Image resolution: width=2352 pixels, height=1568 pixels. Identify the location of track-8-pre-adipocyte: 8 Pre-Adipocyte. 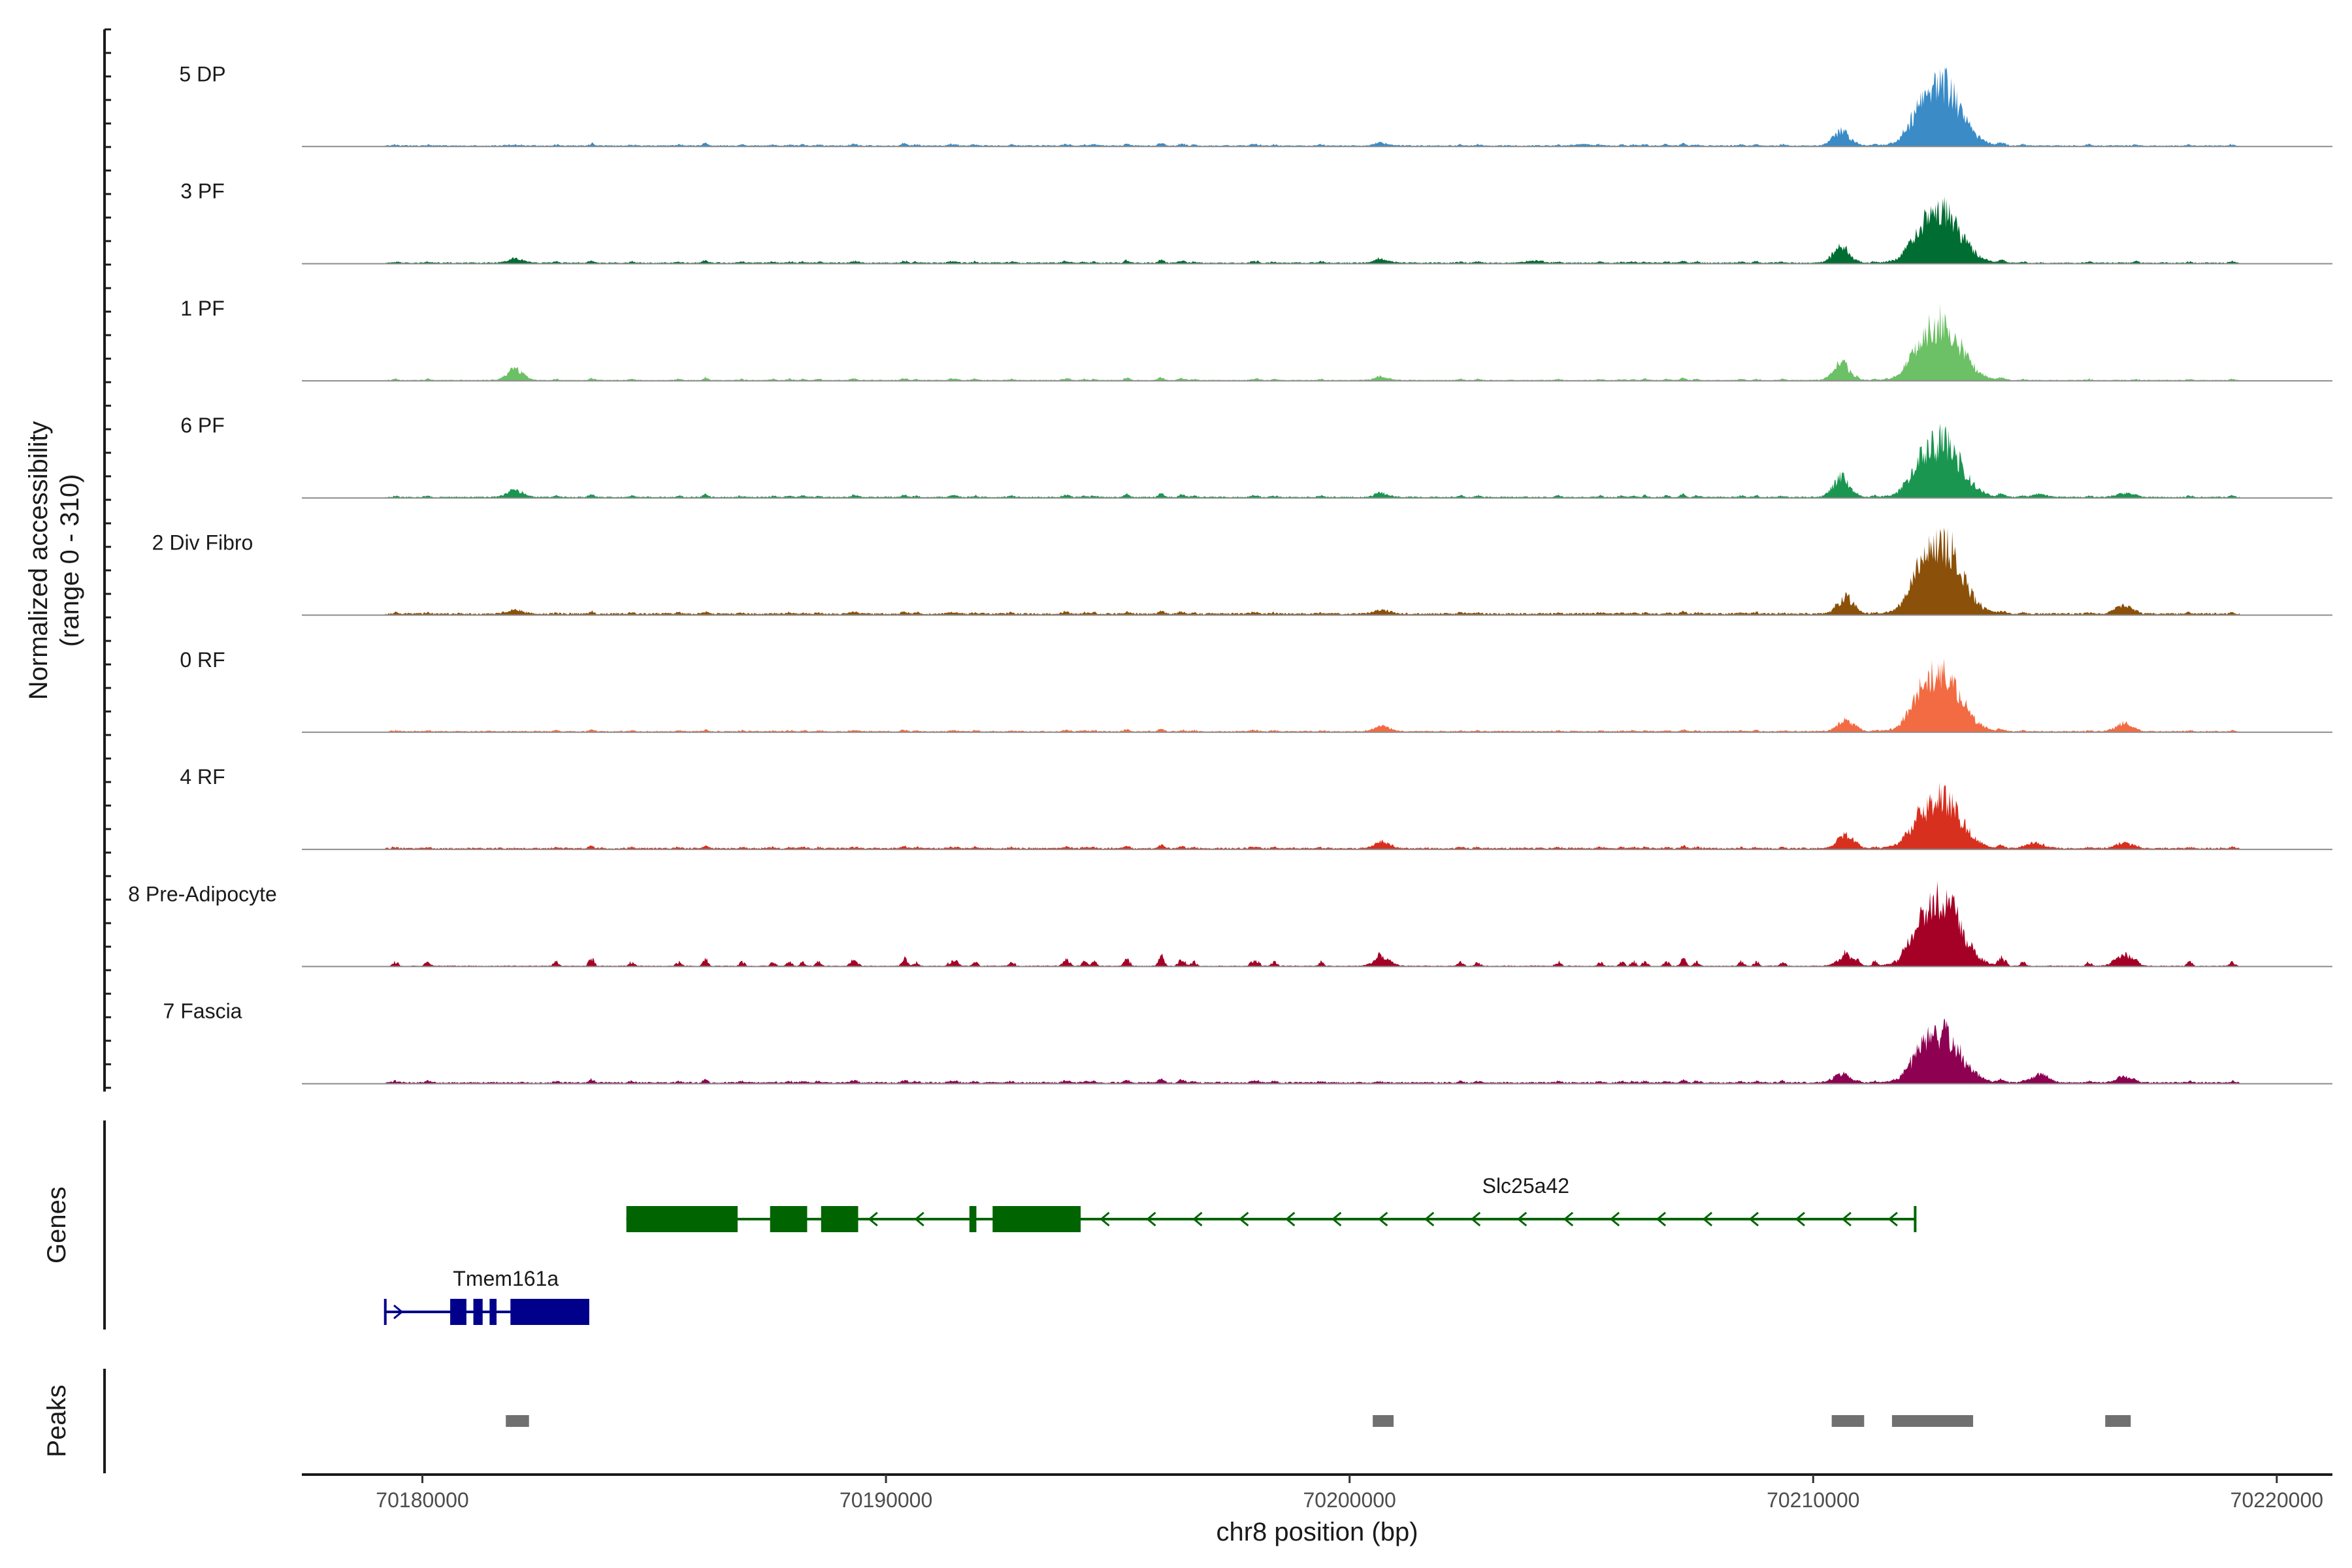
(1230, 924).